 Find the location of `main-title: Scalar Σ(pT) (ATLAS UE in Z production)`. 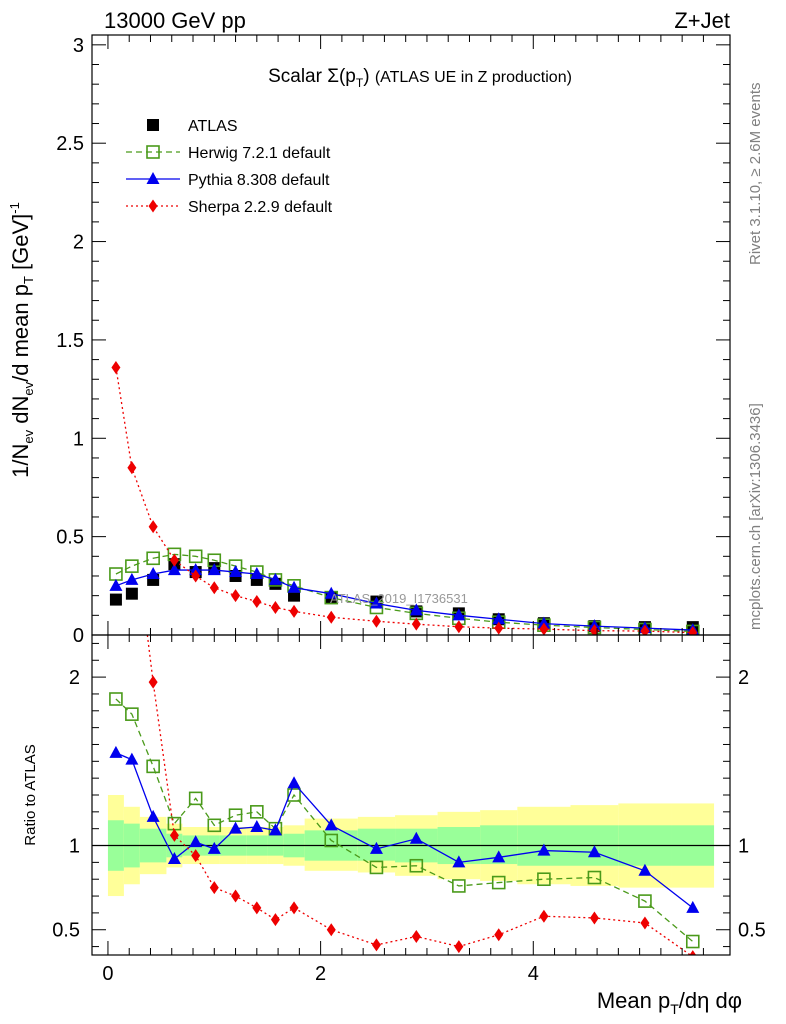

main-title: Scalar Σ(pT) (ATLAS UE in Z production) is located at coordinates (420, 78).